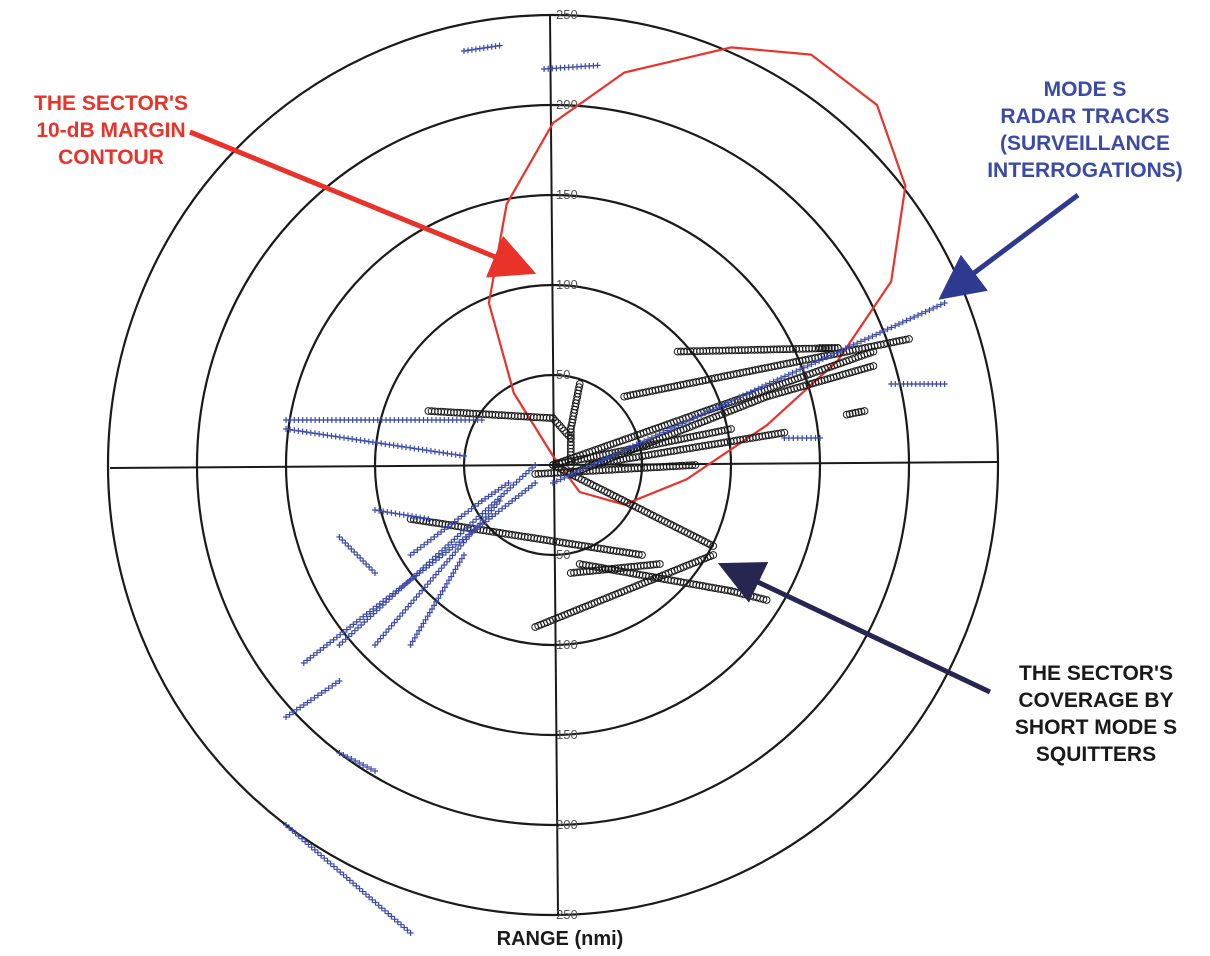 The height and width of the screenshot is (956, 1210). What do you see at coordinates (1085, 89) in the screenshot?
I see `radar-annotation-line: MODE S` at bounding box center [1085, 89].